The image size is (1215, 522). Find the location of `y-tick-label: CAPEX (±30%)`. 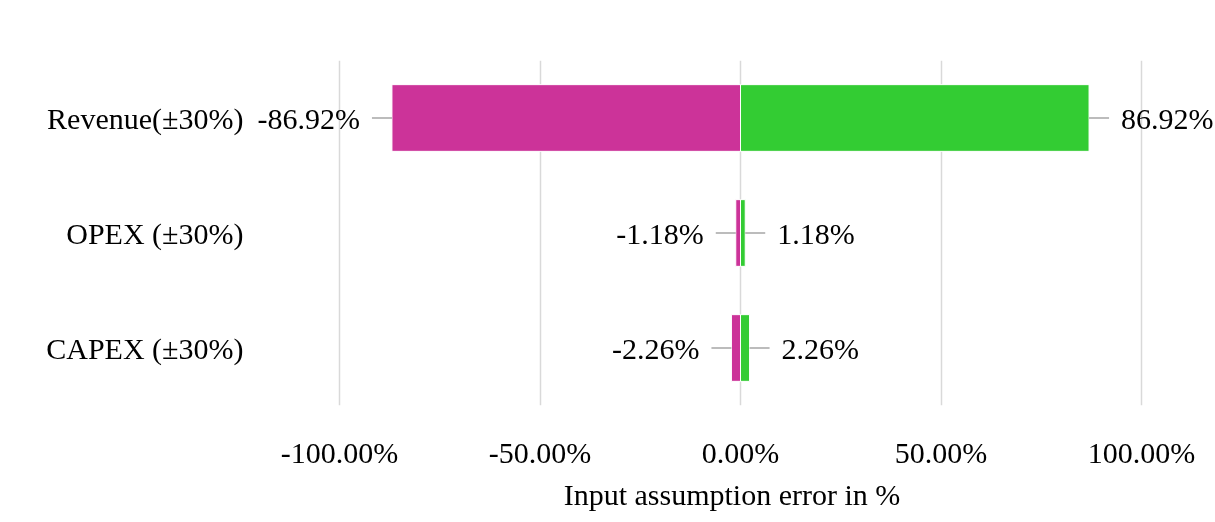

y-tick-label: CAPEX (±30%) is located at coordinates (145, 348).